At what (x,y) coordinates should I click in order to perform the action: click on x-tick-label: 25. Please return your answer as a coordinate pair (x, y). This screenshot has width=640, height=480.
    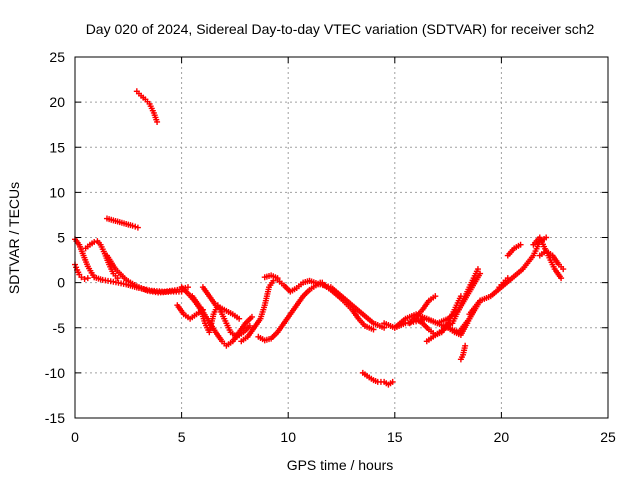
    Looking at the image, I should click on (608, 437).